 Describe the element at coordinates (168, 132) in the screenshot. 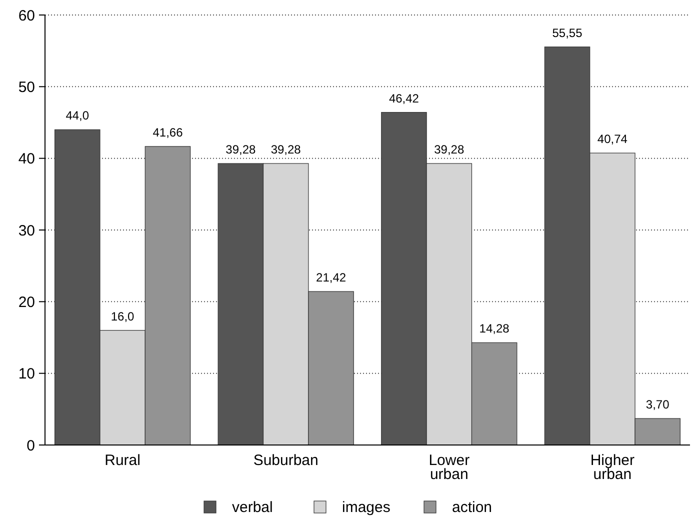

I see `data-label: 41,66` at that location.